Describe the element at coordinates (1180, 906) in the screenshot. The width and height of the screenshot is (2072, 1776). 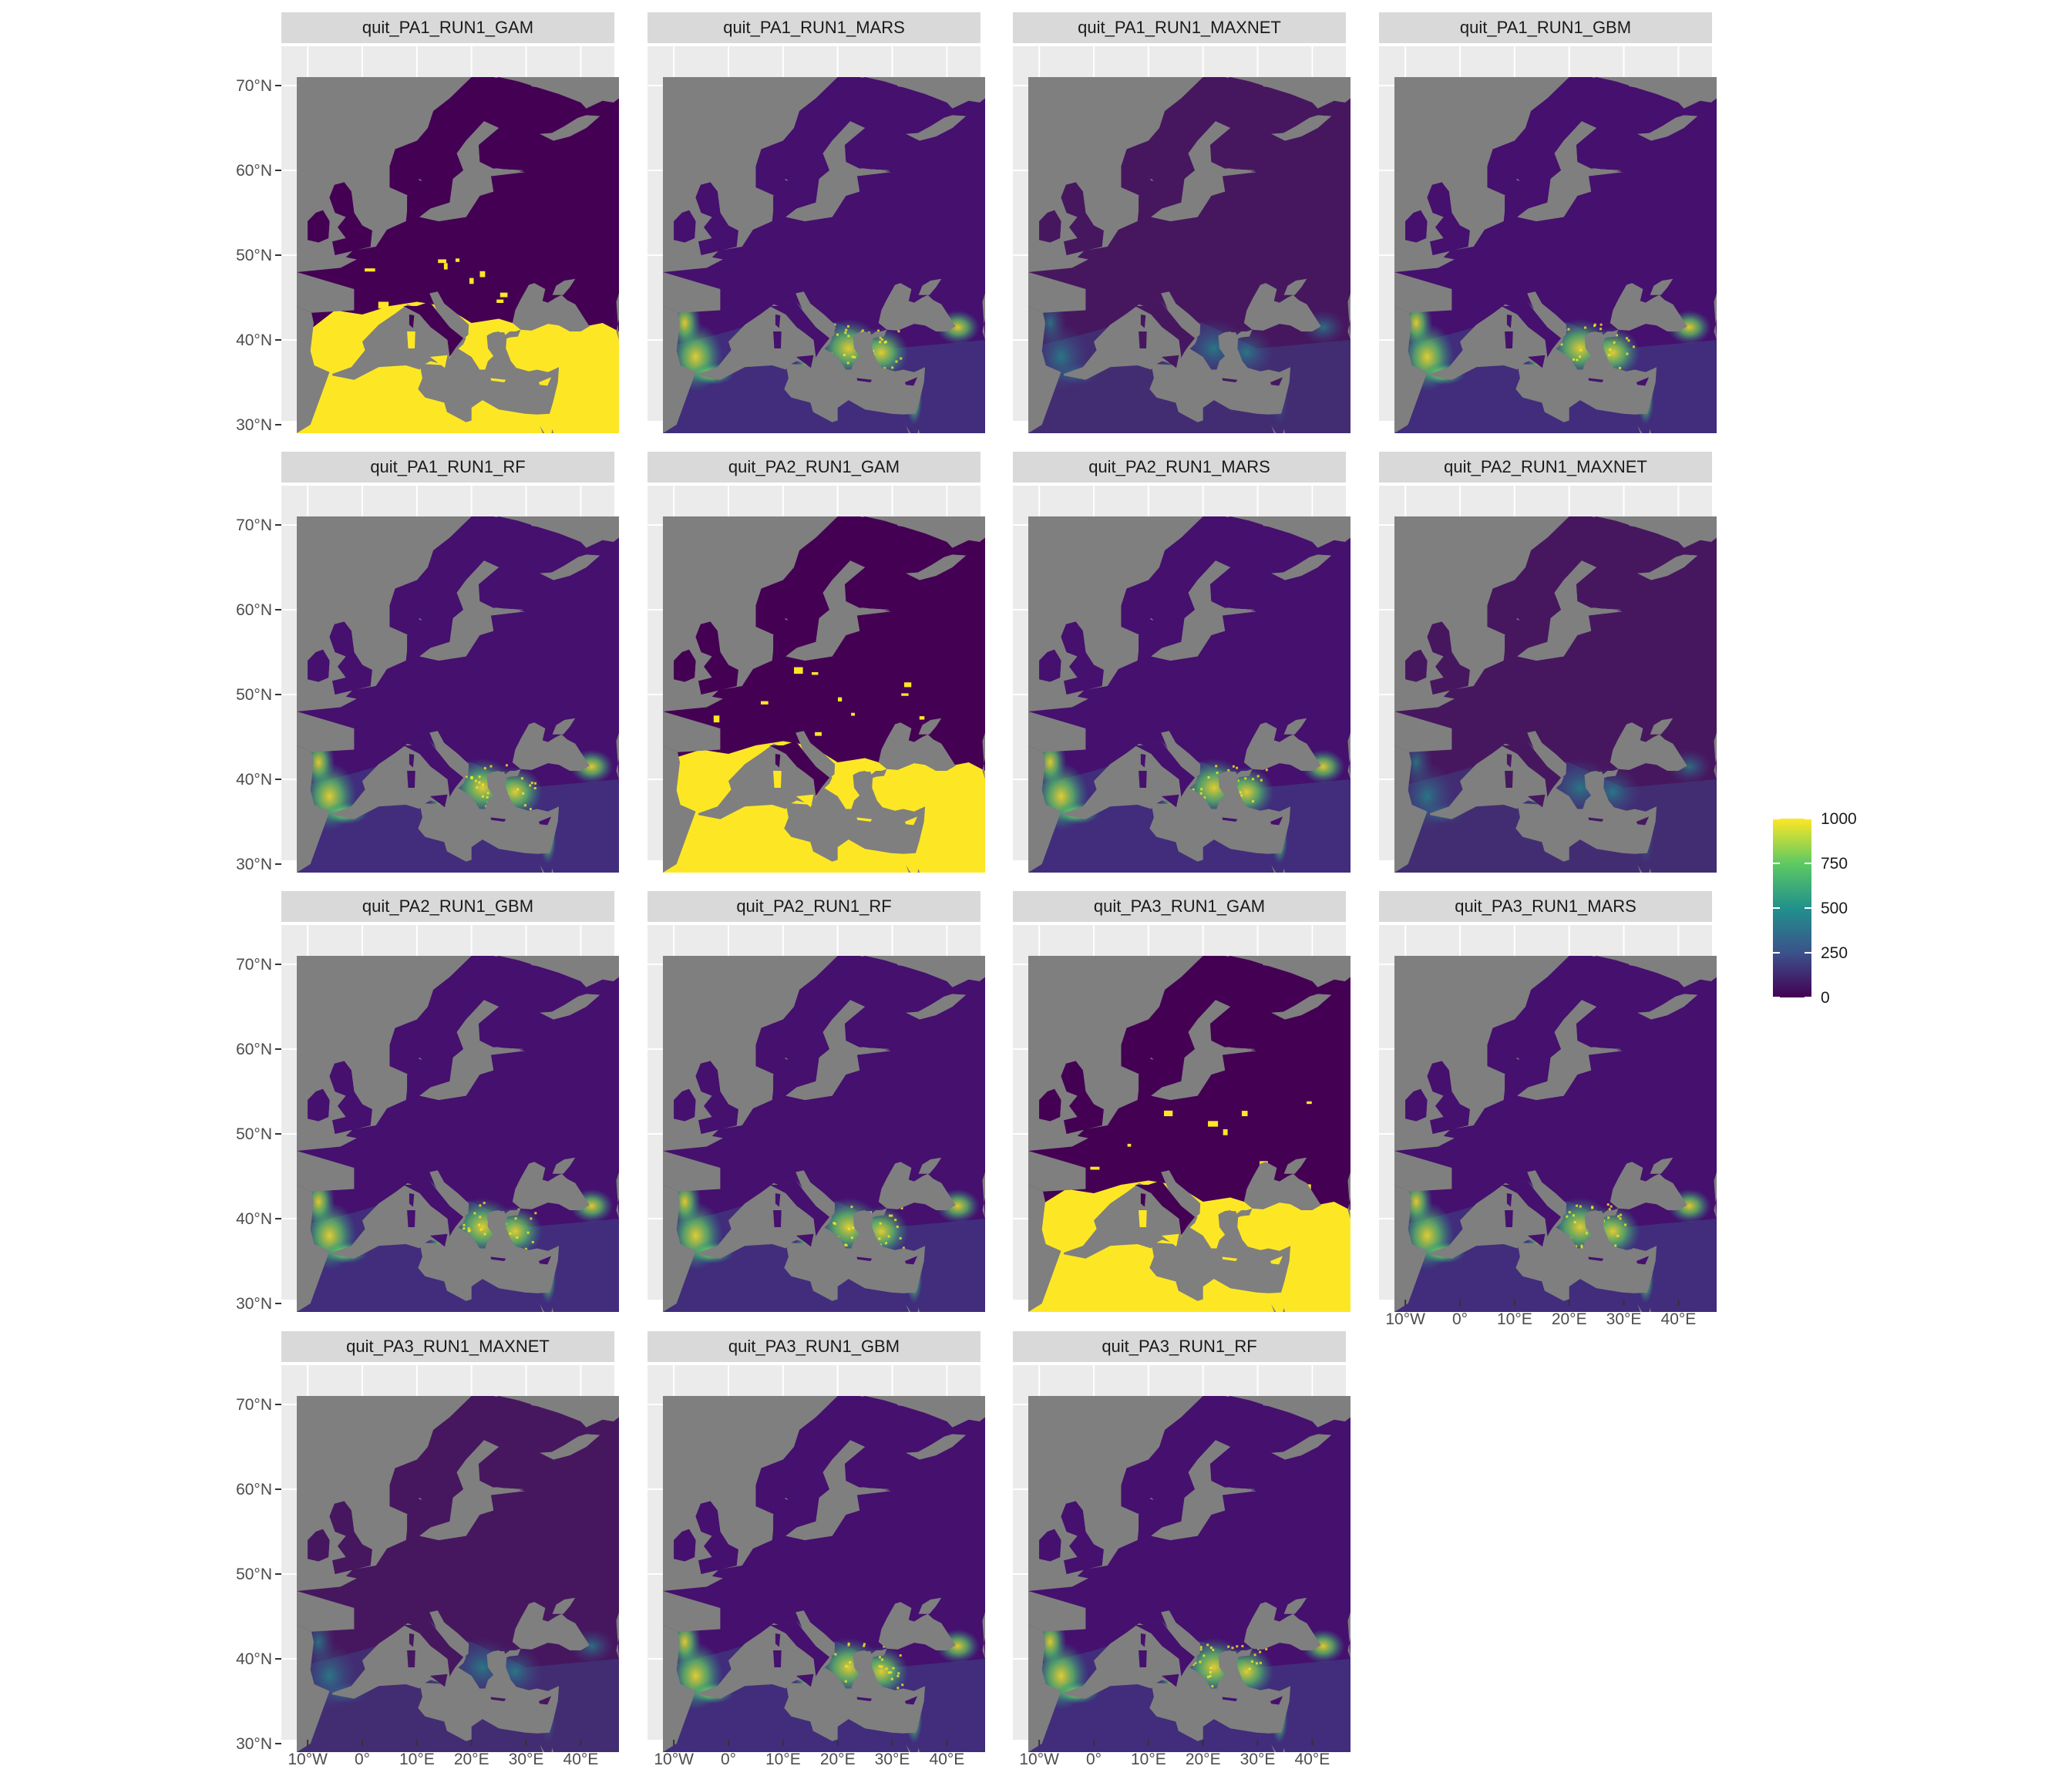
I see `facet-title: quit_PA3_RUN1_GAM` at that location.